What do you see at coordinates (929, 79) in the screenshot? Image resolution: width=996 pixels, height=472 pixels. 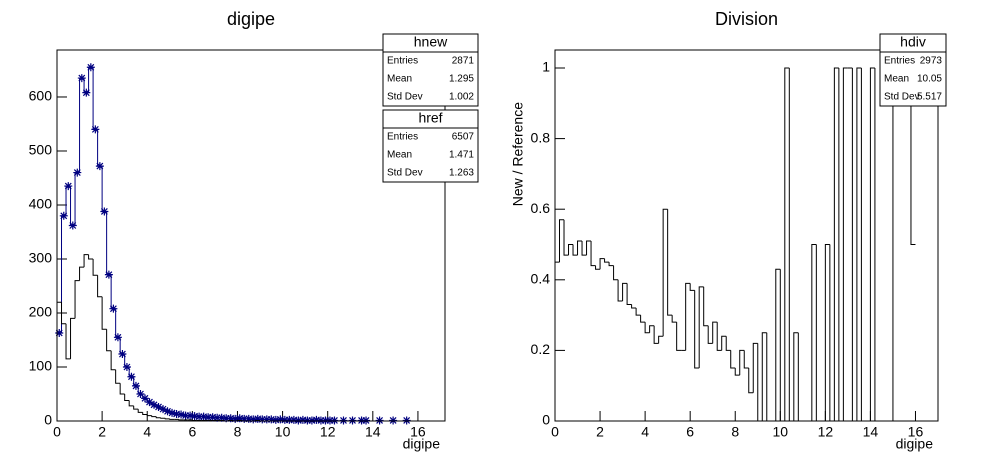 I see `stats-value: 10.05` at bounding box center [929, 79].